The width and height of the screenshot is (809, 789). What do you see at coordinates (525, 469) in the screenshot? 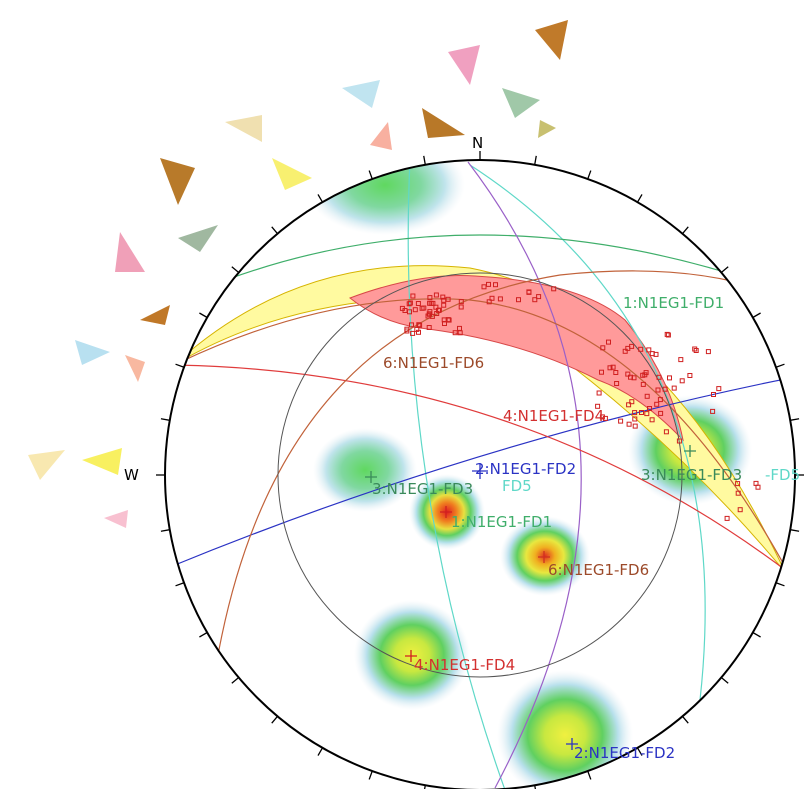
I see `fd2-plane-label: 2:N1EG1-FD2` at bounding box center [525, 469].